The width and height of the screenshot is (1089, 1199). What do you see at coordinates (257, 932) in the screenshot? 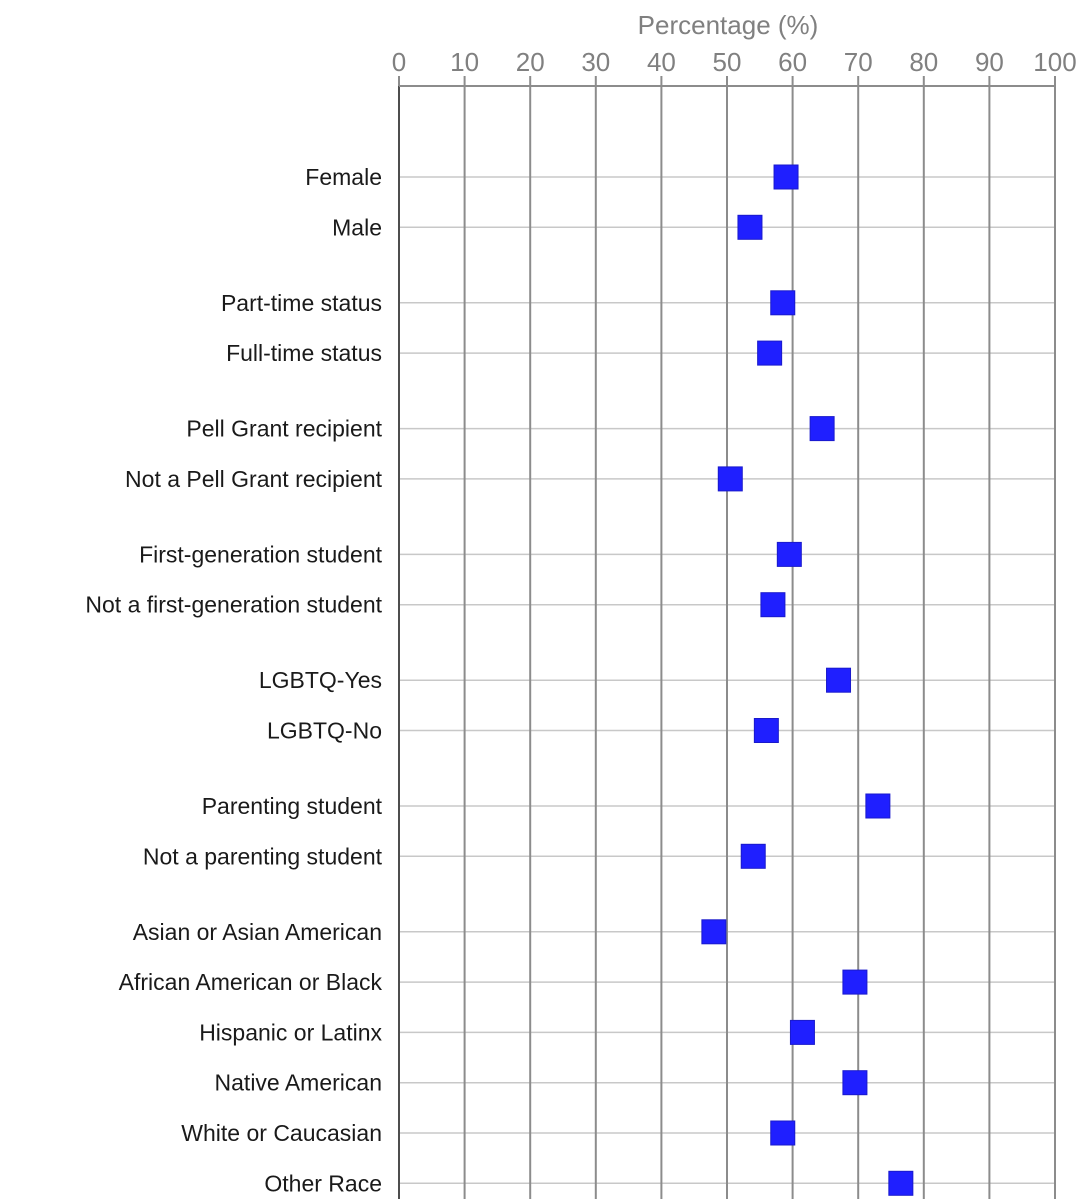
I see `category-label: Asian or Asian American` at bounding box center [257, 932].